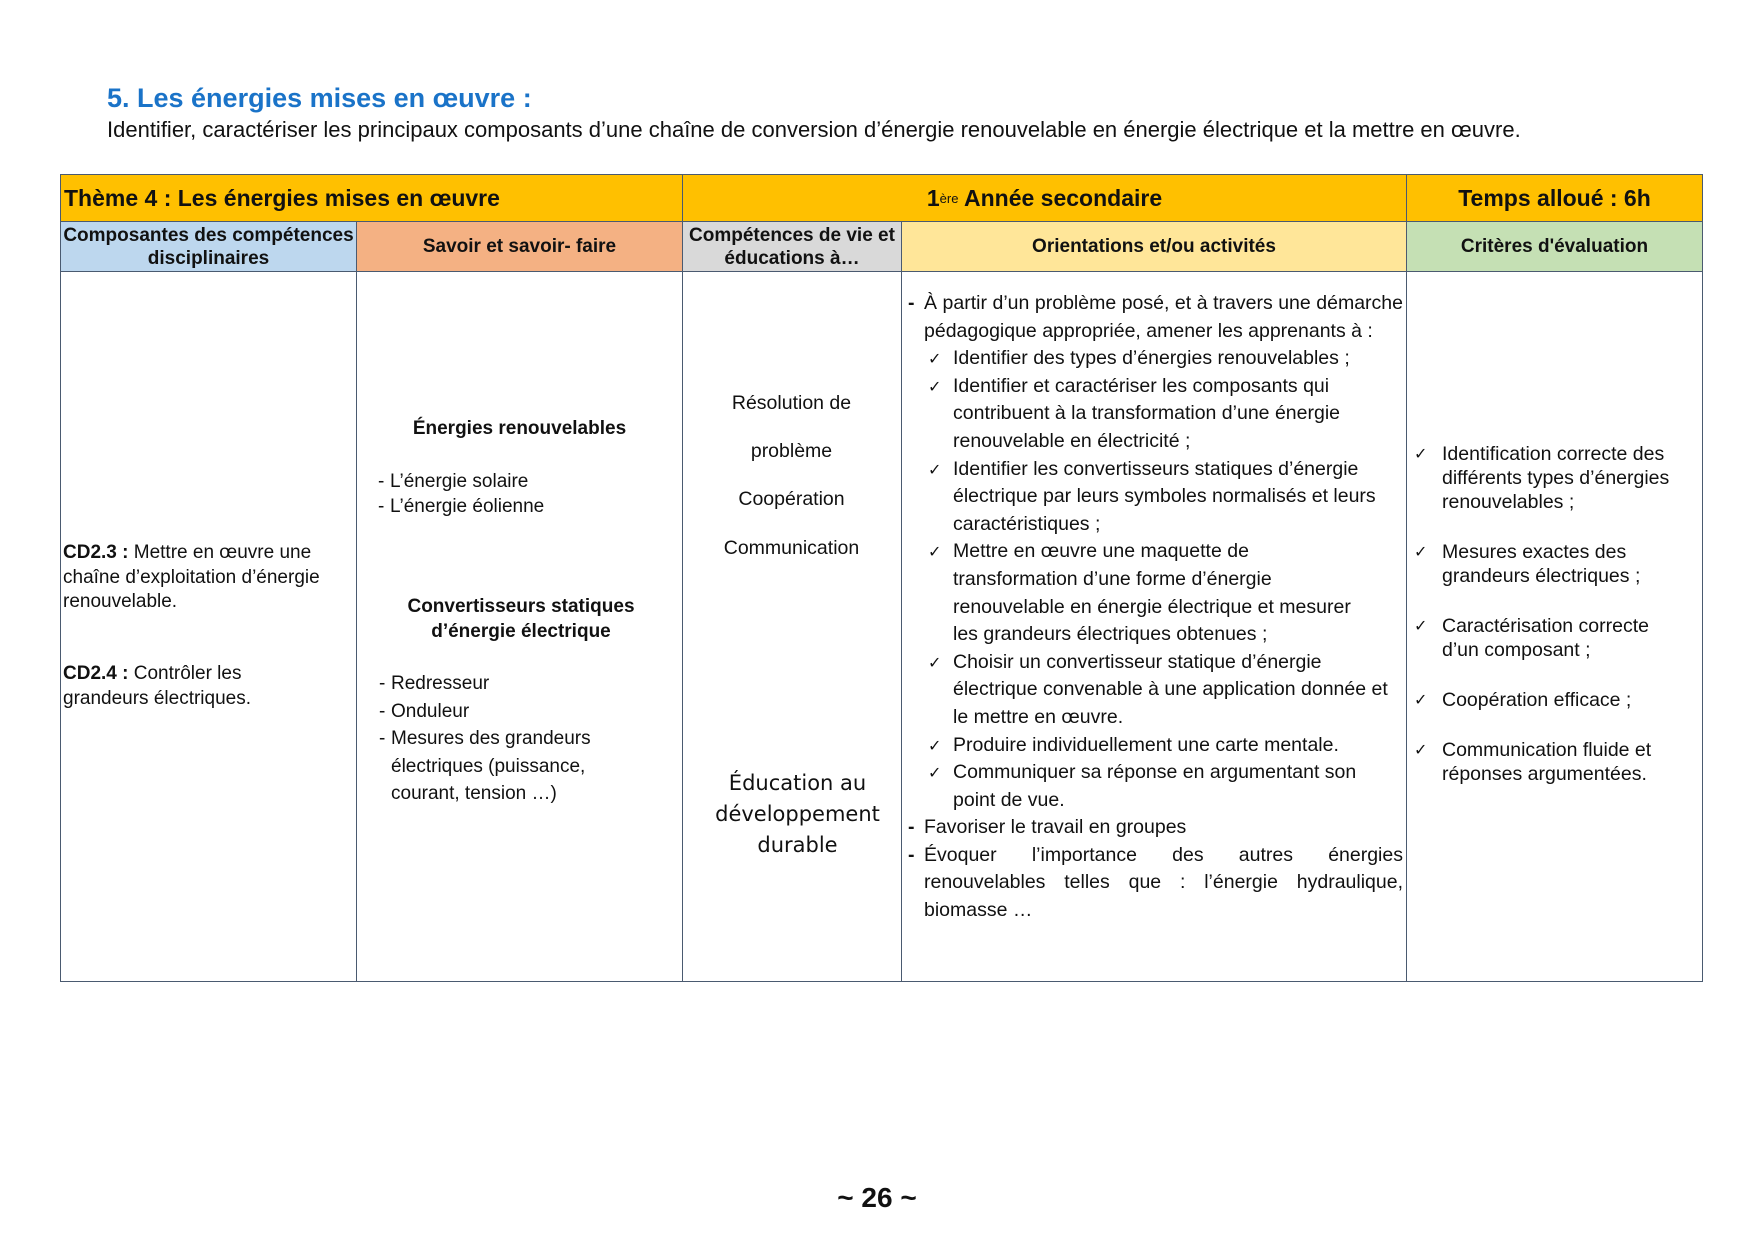 This screenshot has height=1240, width=1754. Describe the element at coordinates (1554, 246) in the screenshot. I see `column-header-criteres: Critères d'évaluation` at that location.